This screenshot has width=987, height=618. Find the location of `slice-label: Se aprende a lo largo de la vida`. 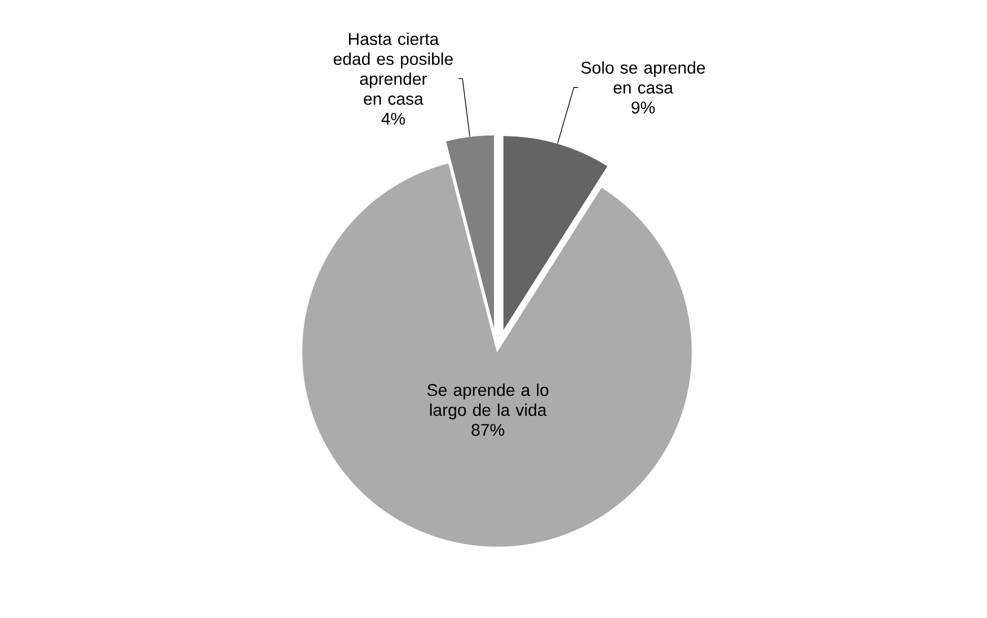

slice-label: Se aprende a lo largo de la vida is located at coordinates (487, 402).